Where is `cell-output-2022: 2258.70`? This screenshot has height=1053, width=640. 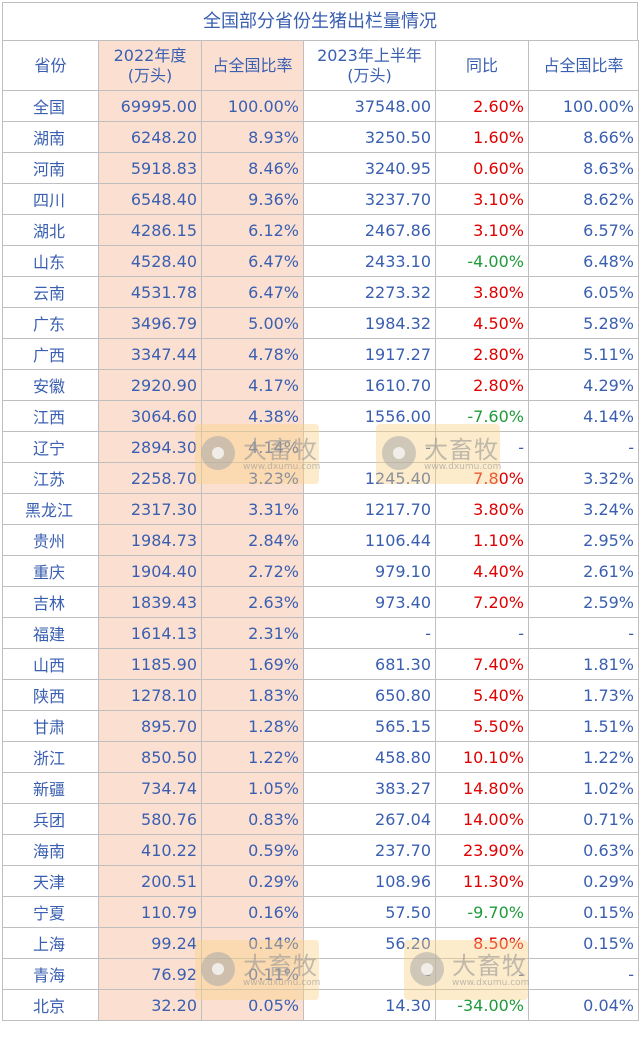
cell-output-2022: 2258.70 is located at coordinates (150, 478).